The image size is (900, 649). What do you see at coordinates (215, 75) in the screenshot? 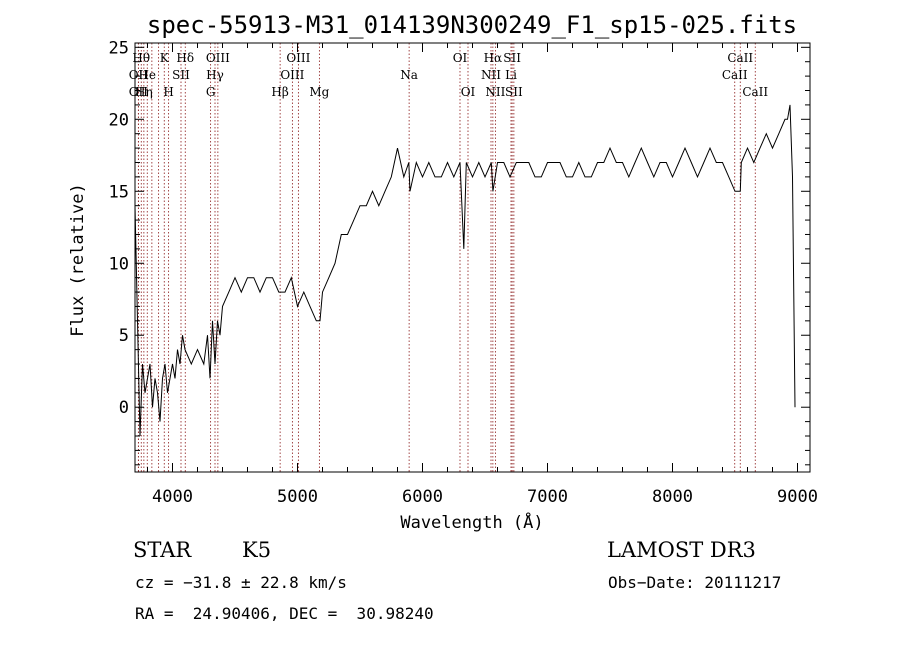
I see `line-marker-label: Hγ` at bounding box center [215, 75].